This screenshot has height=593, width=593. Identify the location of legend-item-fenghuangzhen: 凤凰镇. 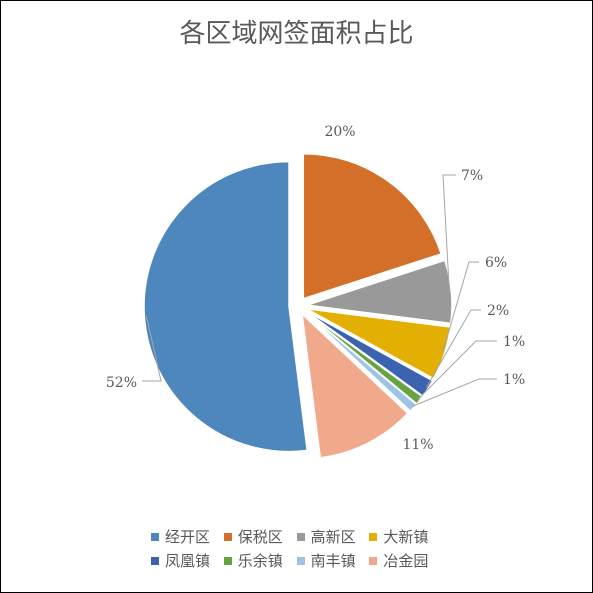
(180, 561).